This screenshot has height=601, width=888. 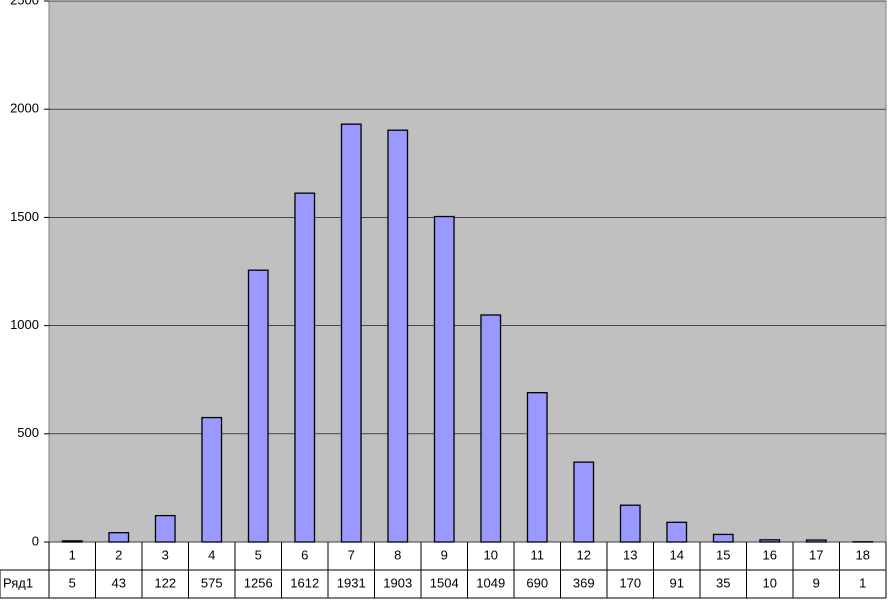 What do you see at coordinates (28, 432) in the screenshot?
I see `y-tick-label: 500` at bounding box center [28, 432].